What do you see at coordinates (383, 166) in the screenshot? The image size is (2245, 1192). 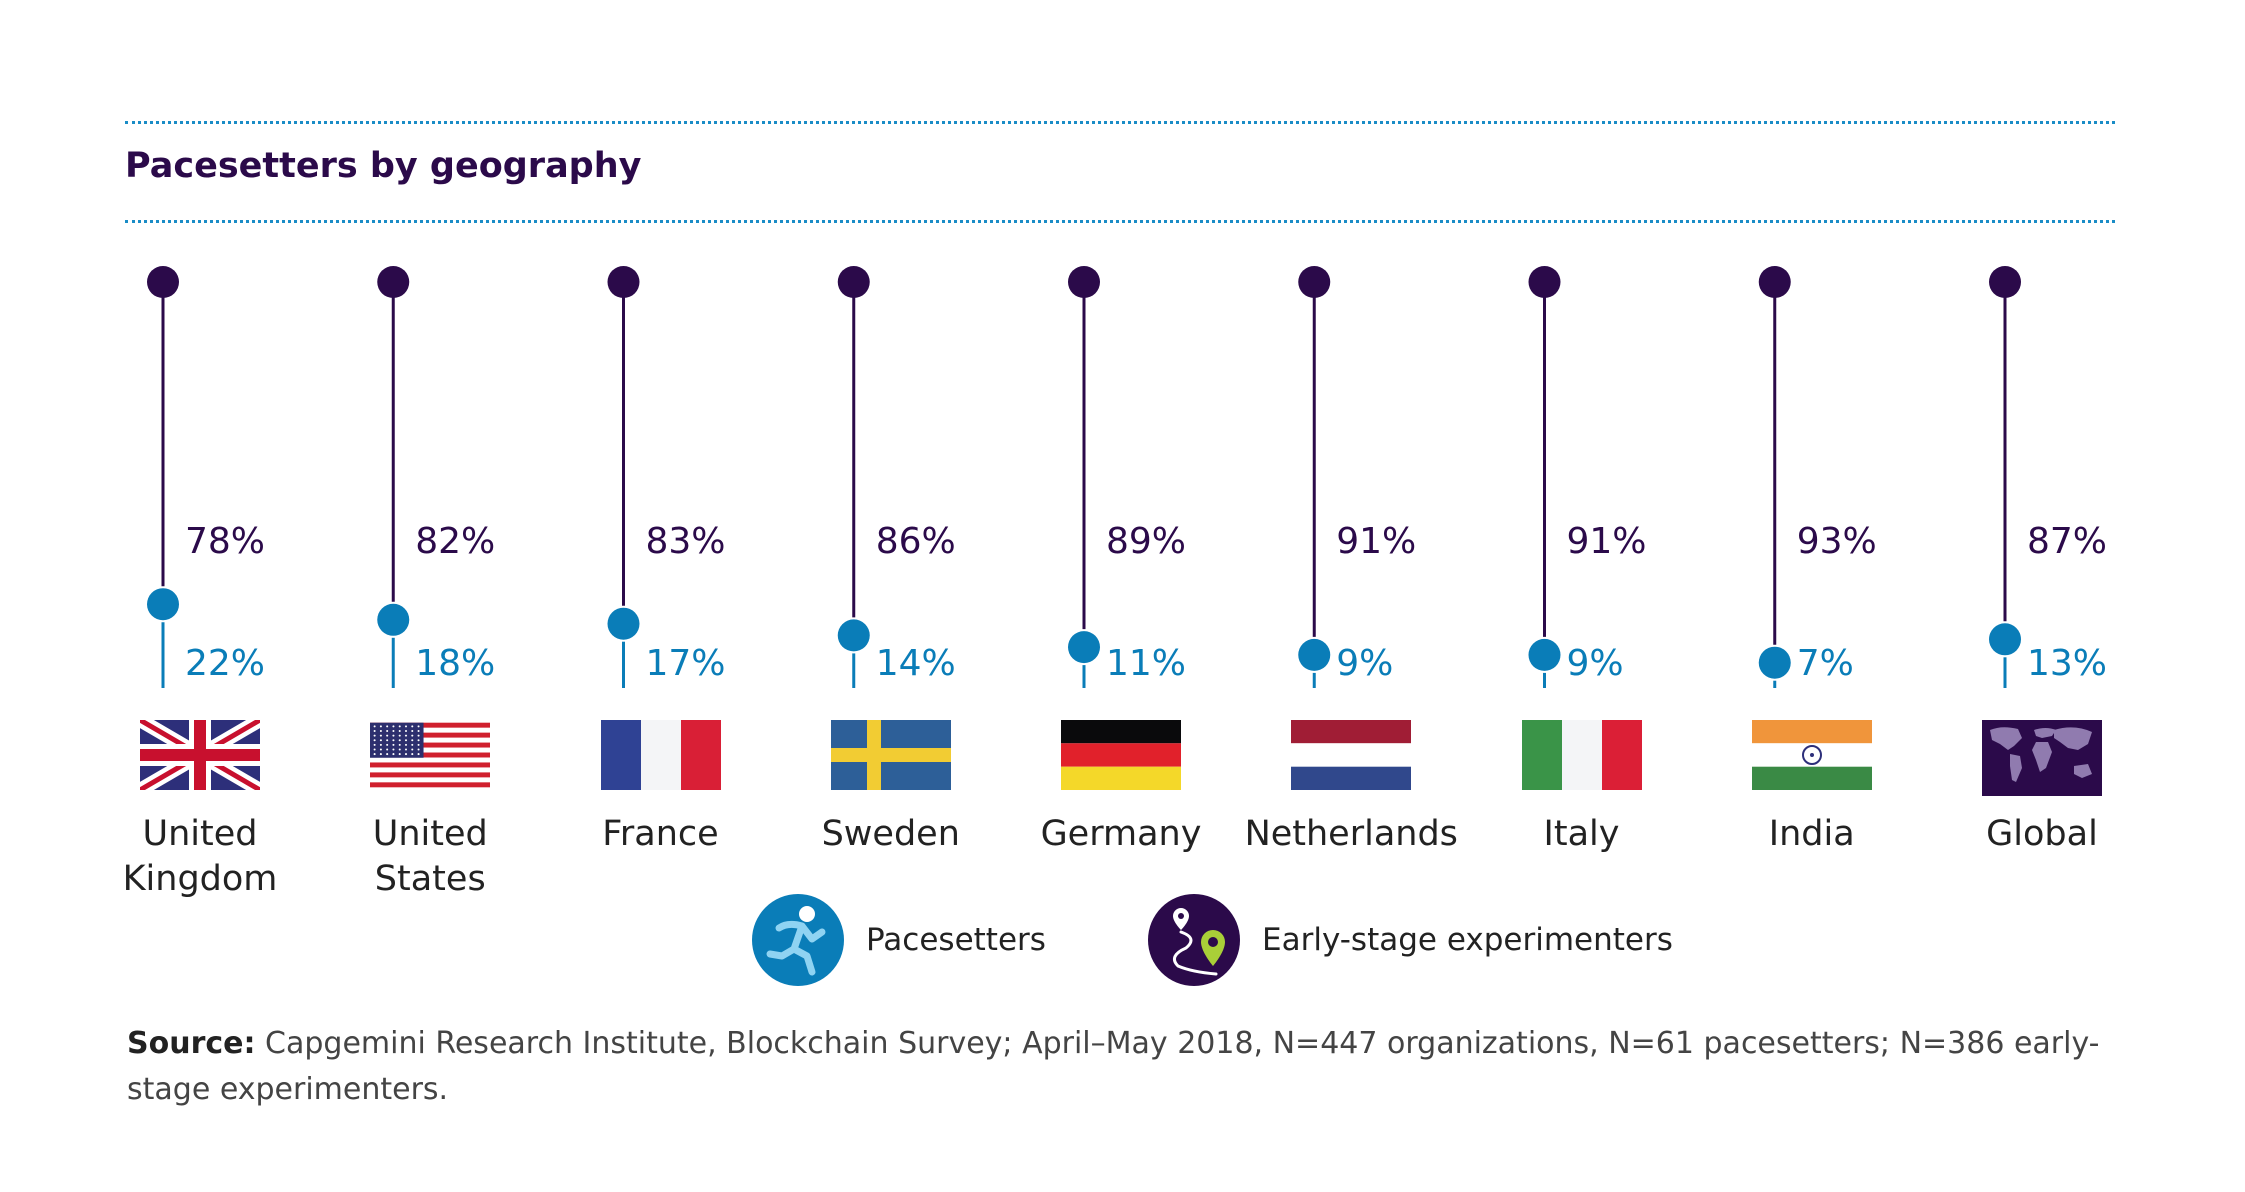 I see `chart-title: Pacesetters by geography` at bounding box center [383, 166].